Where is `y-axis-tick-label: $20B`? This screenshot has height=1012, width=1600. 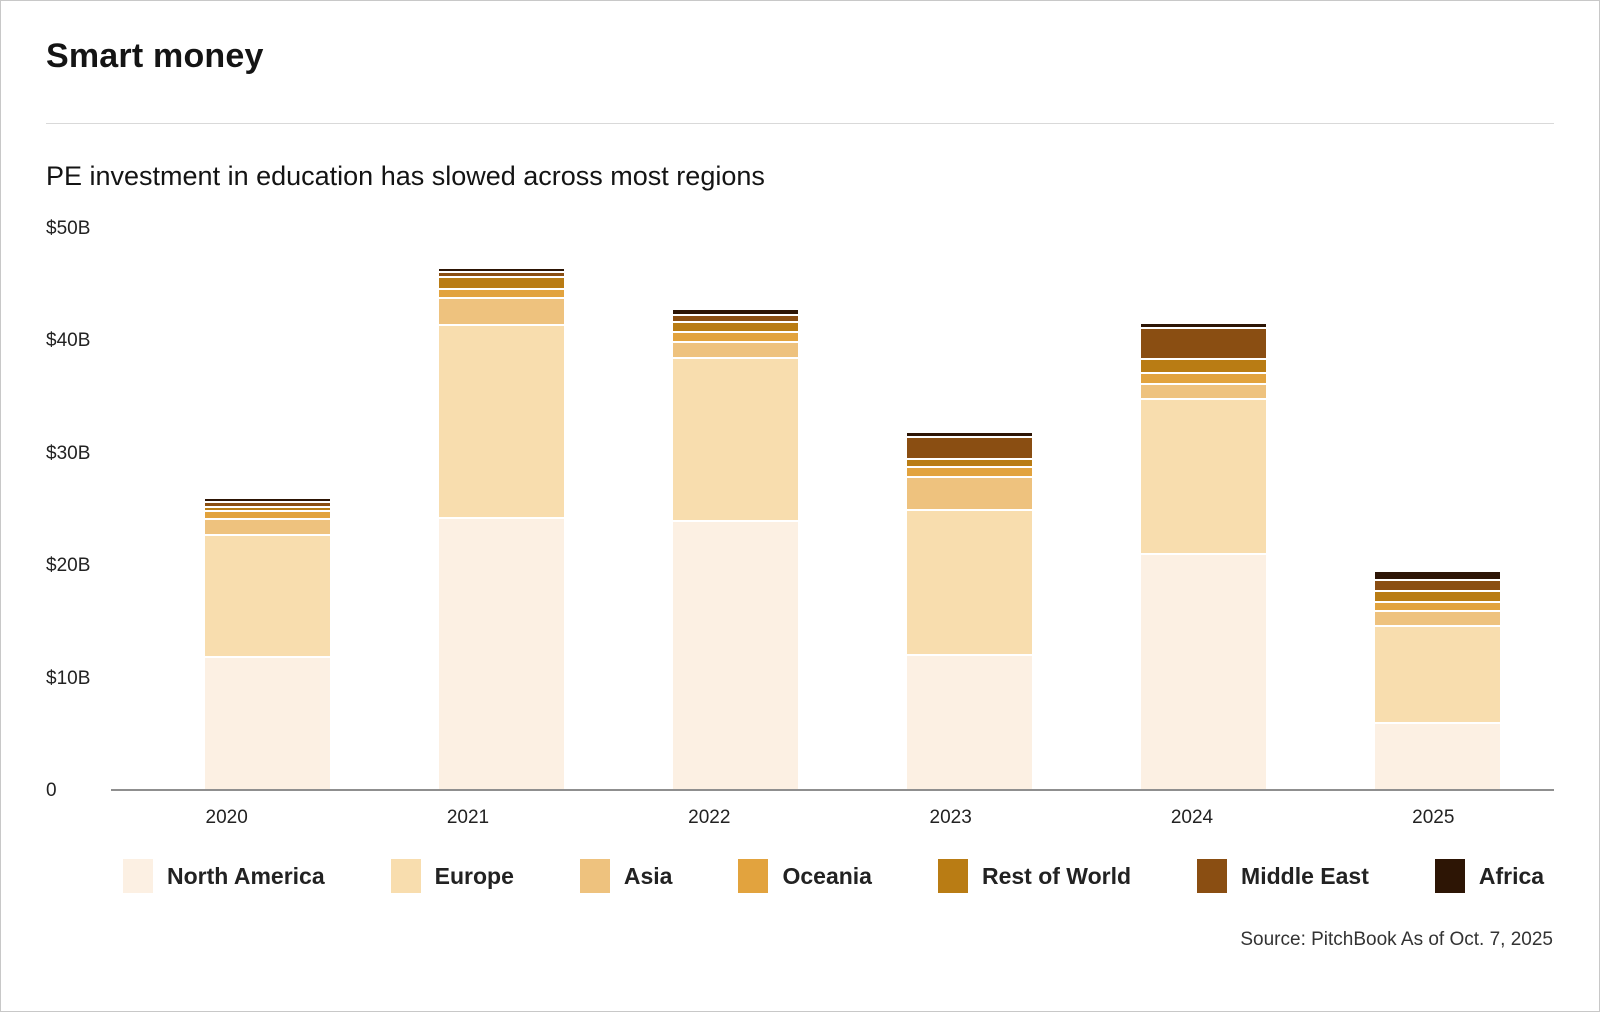
y-axis-tick-label: $20B is located at coordinates (68, 566).